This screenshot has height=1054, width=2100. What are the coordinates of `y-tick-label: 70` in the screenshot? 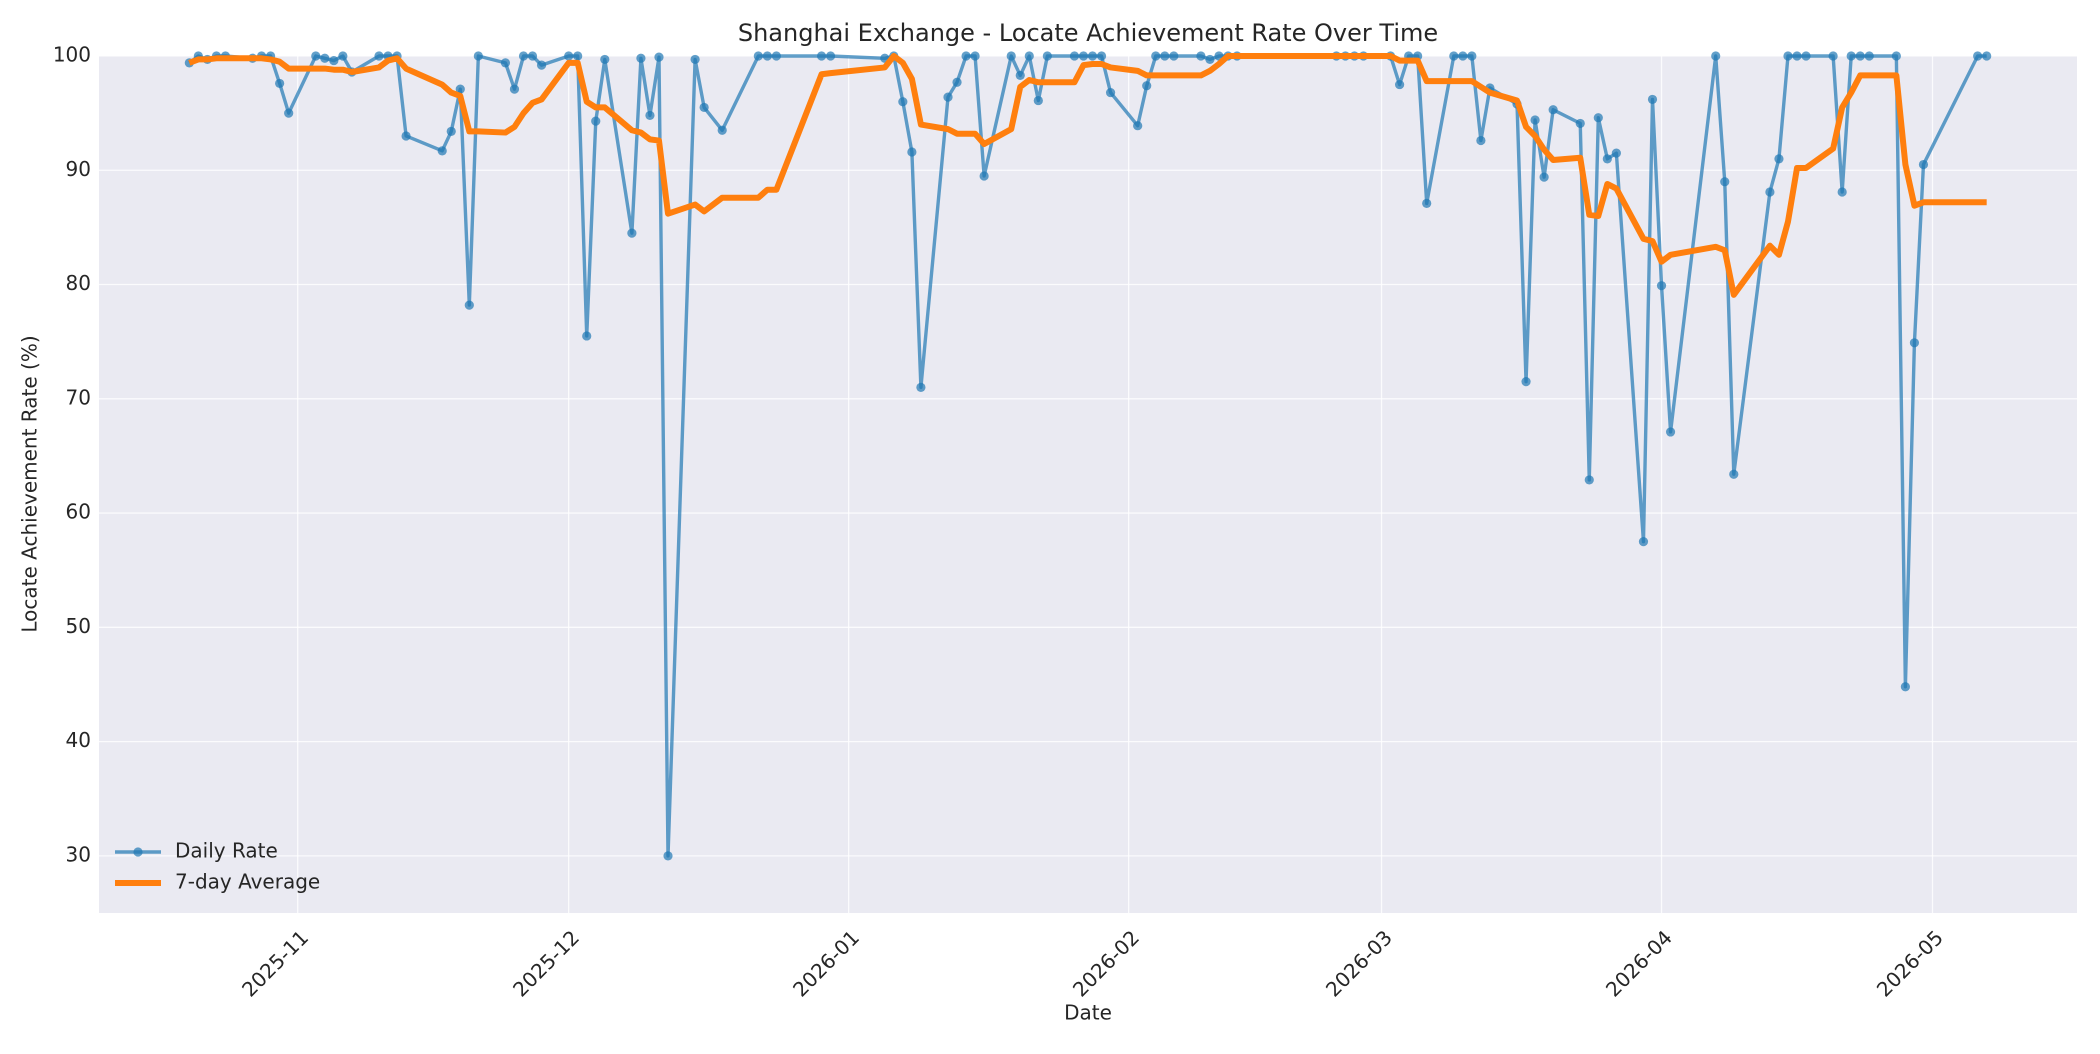 It's located at (78, 397).